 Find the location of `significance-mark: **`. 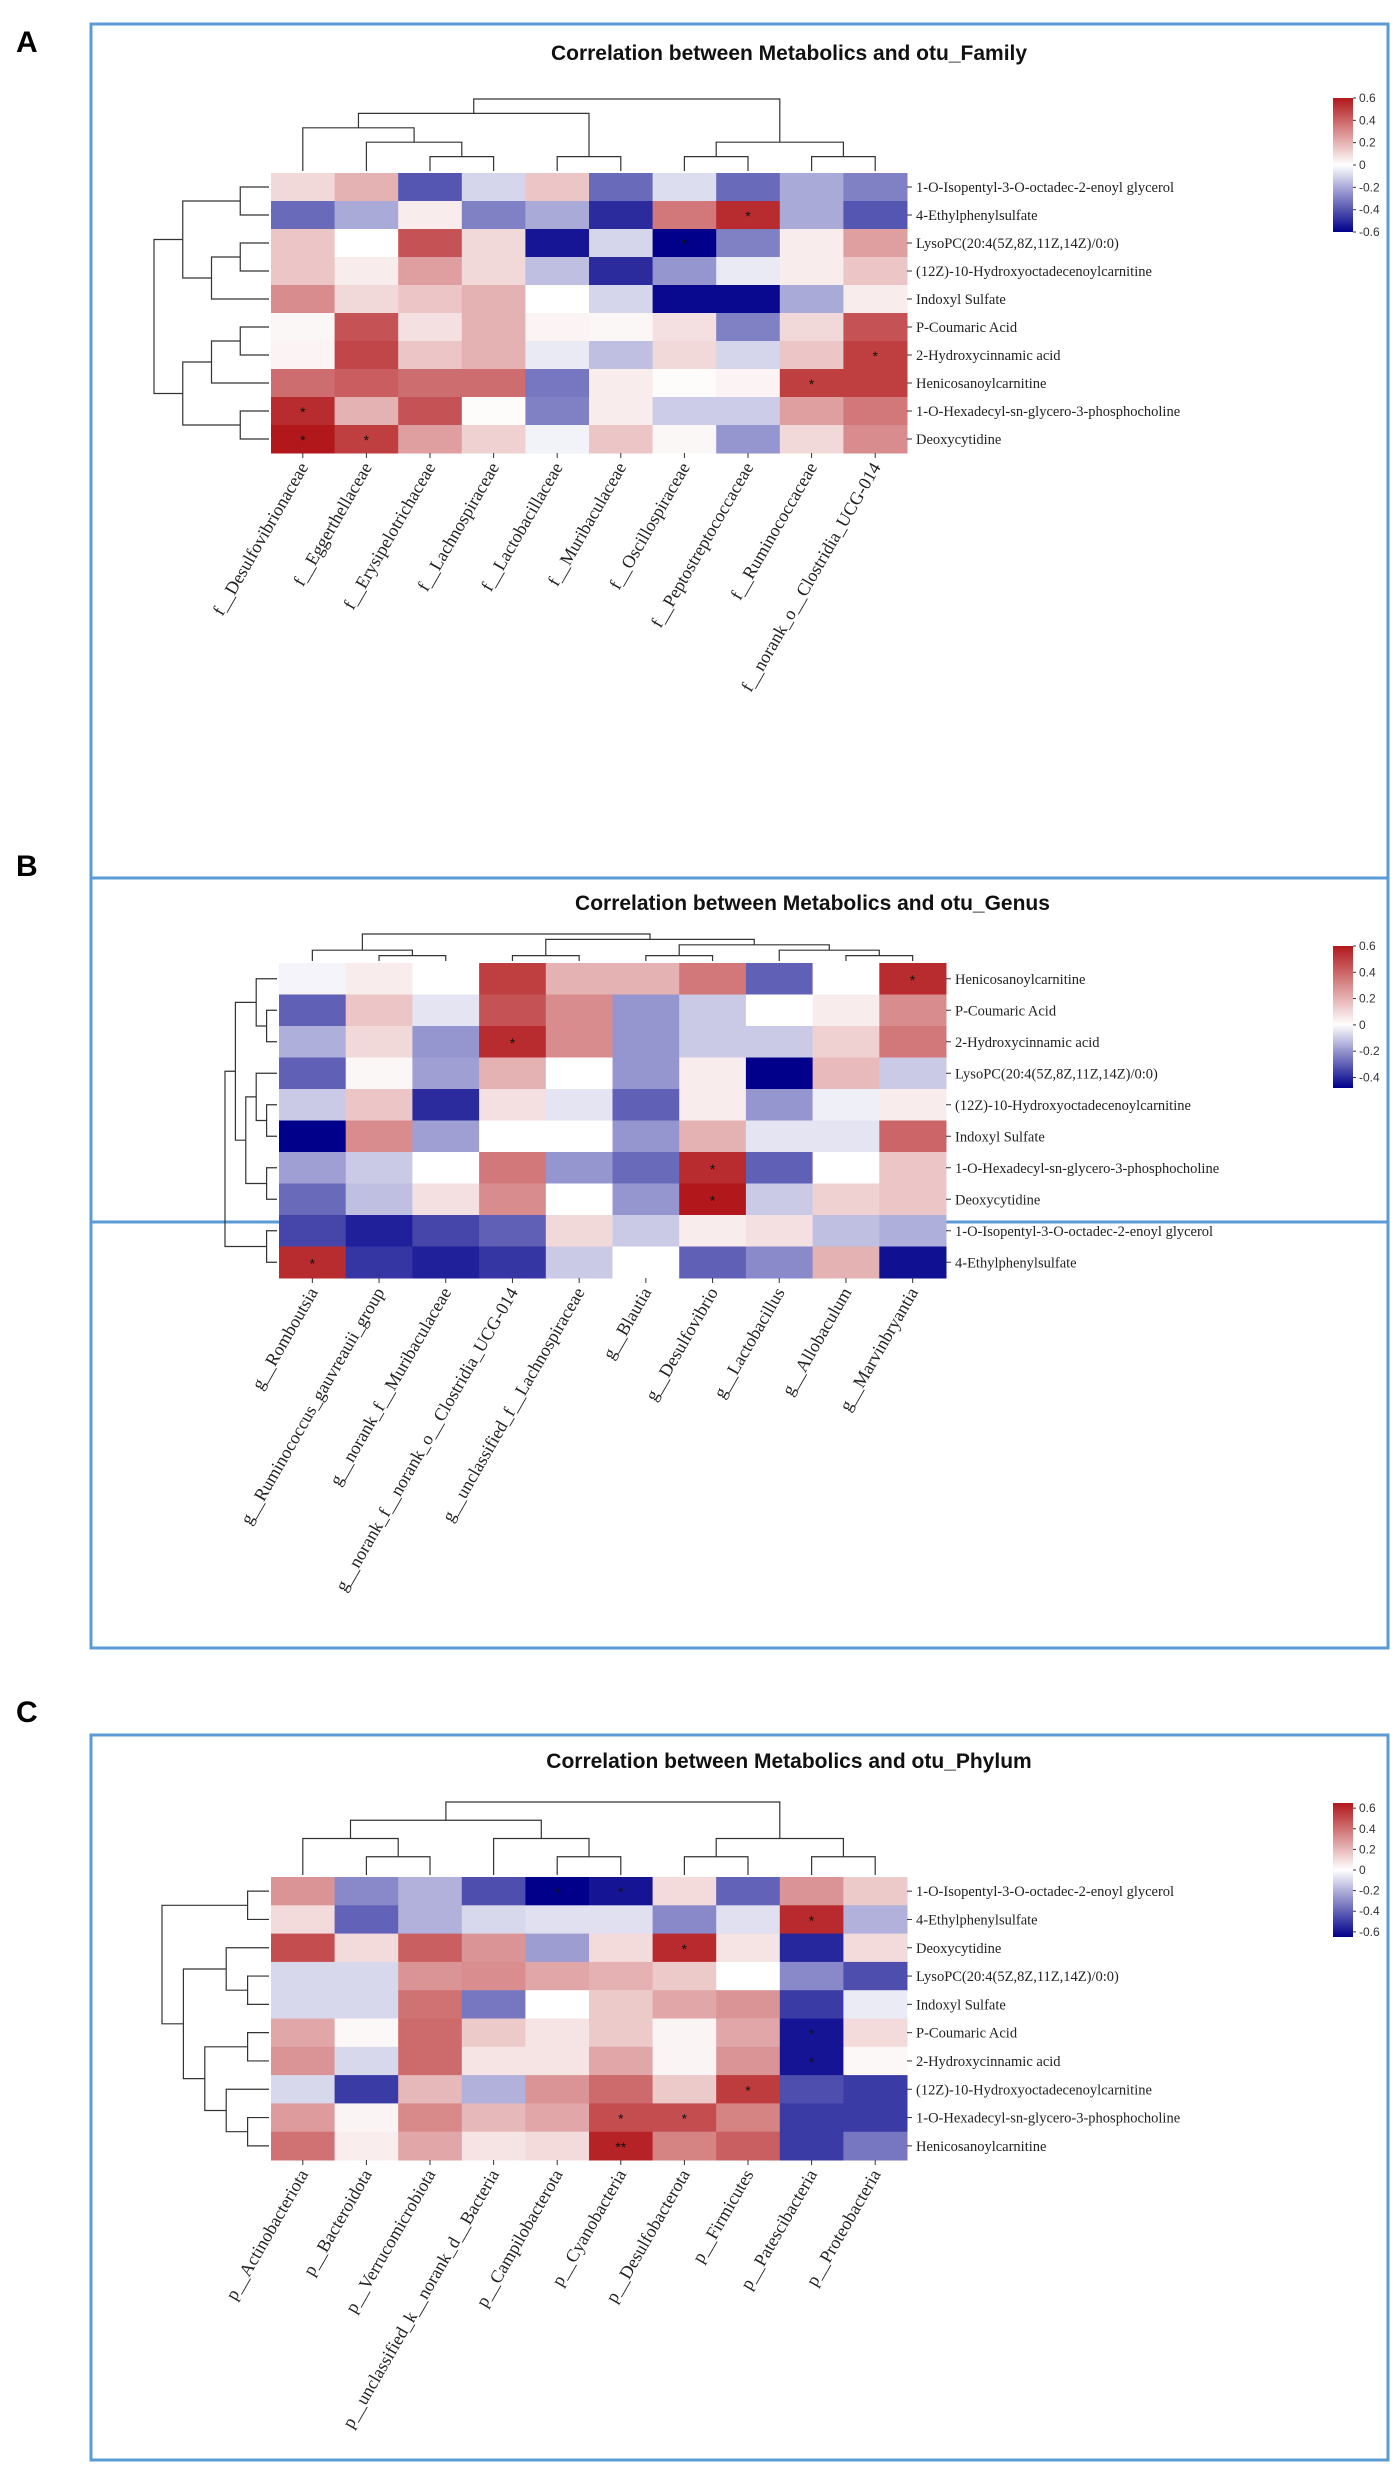

significance-mark: ** is located at coordinates (620, 2147).